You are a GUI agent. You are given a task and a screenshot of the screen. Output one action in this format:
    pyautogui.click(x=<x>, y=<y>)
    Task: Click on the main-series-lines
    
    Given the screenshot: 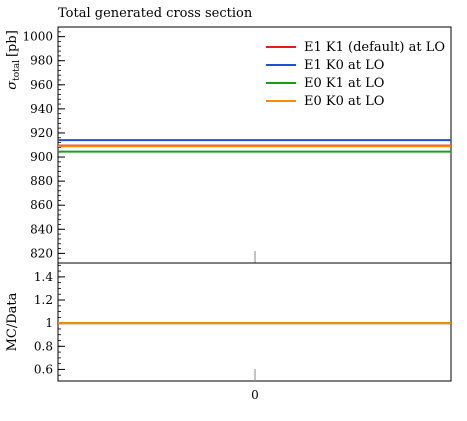 What is the action you would take?
    pyautogui.click(x=254, y=146)
    